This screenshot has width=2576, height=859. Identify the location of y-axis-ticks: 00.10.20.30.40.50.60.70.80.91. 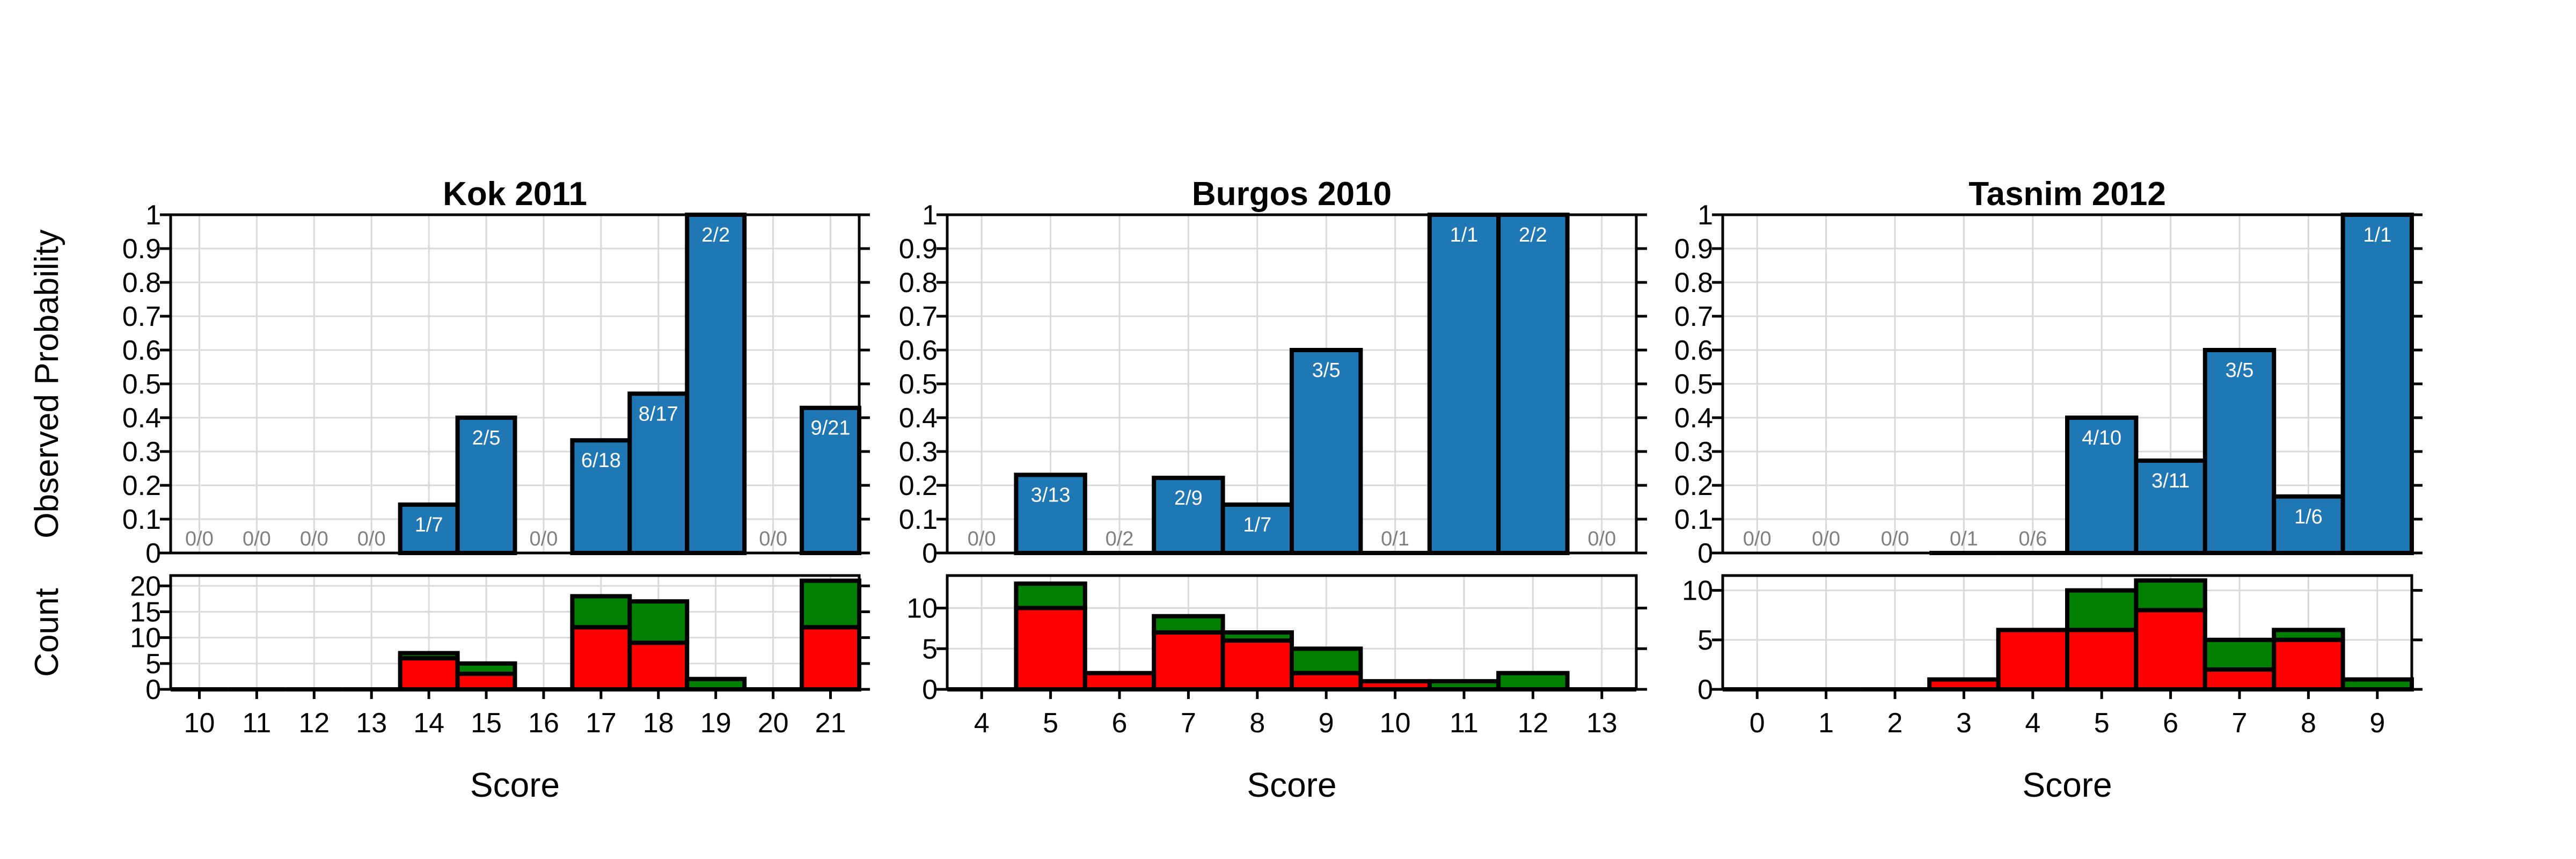
(2048, 384).